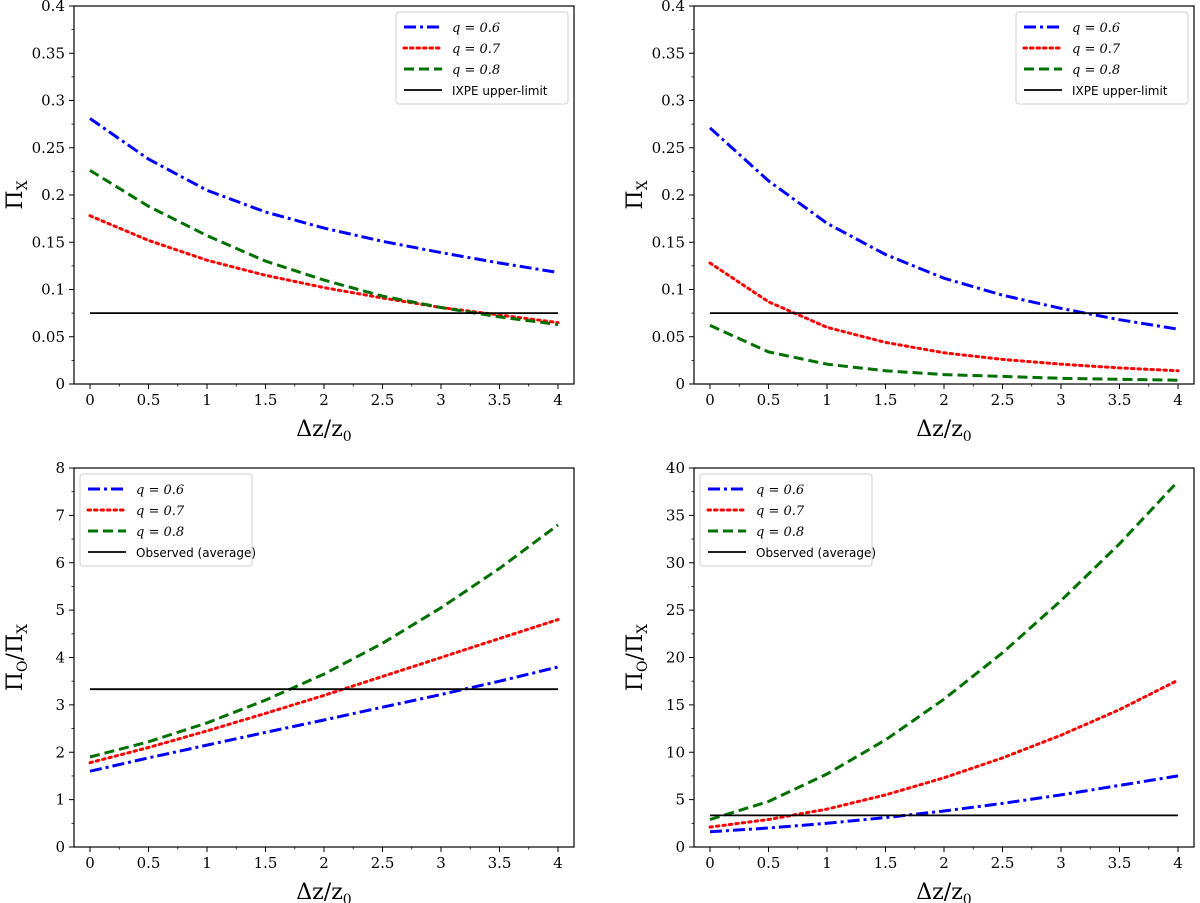  Describe the element at coordinates (675, 658) in the screenshot. I see `y-tick-label: 20` at that location.